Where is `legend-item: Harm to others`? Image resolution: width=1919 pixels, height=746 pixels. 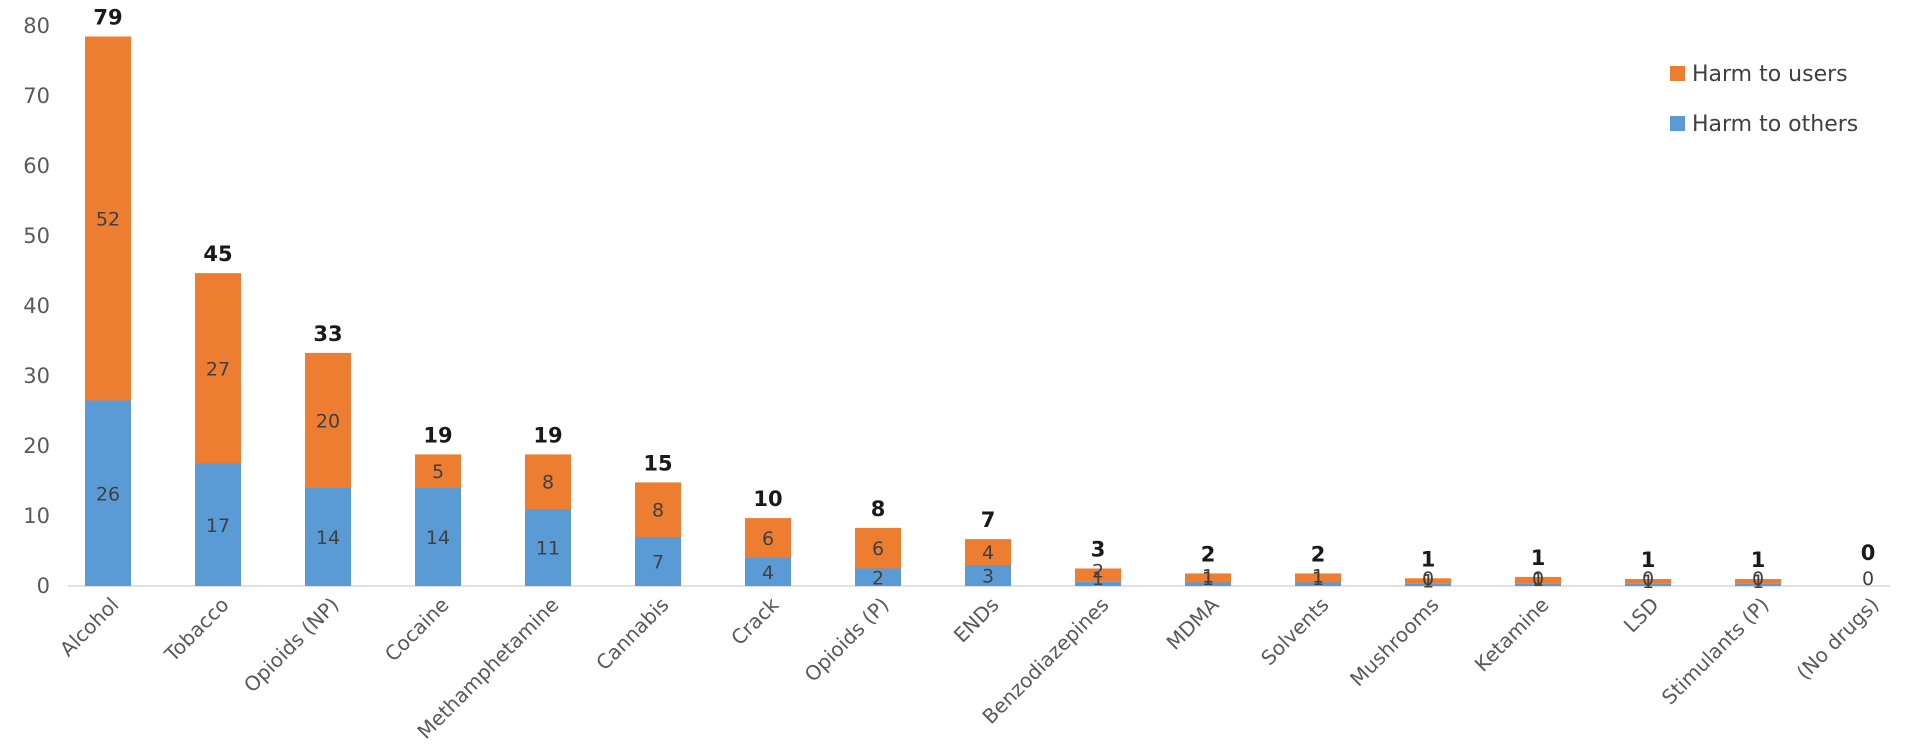 legend-item: Harm to others is located at coordinates (1764, 124).